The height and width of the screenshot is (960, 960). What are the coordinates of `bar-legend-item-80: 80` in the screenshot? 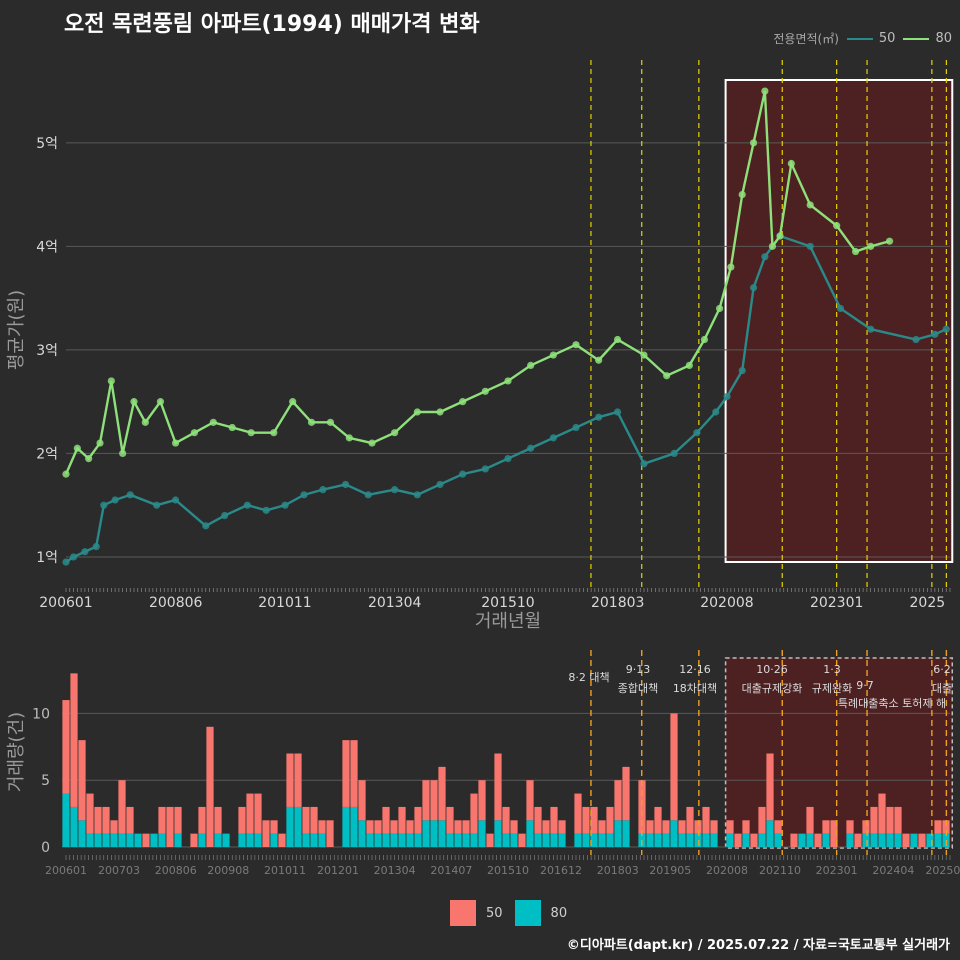 It's located at (541, 913).